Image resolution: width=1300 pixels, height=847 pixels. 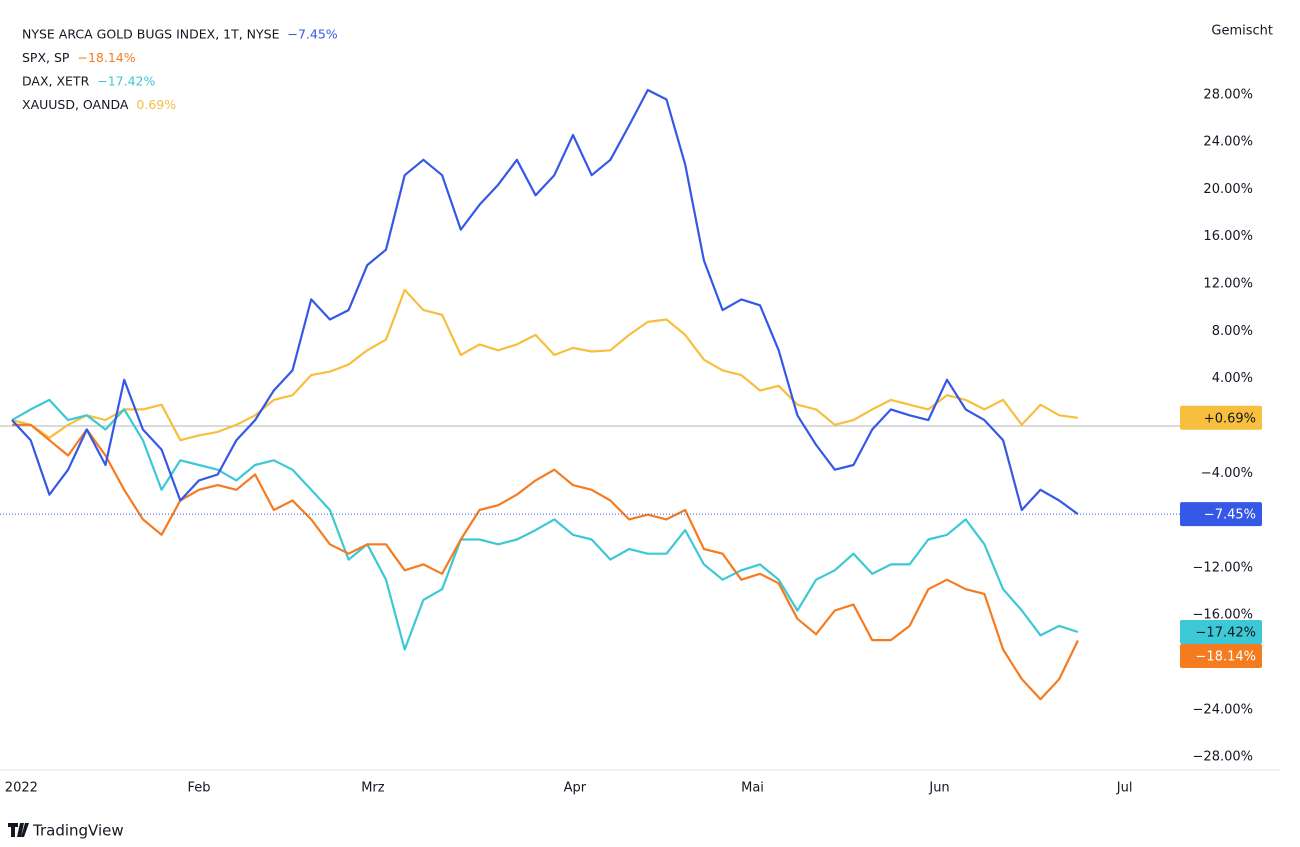 I want to click on x-tick-label: Feb, so click(x=198, y=788).